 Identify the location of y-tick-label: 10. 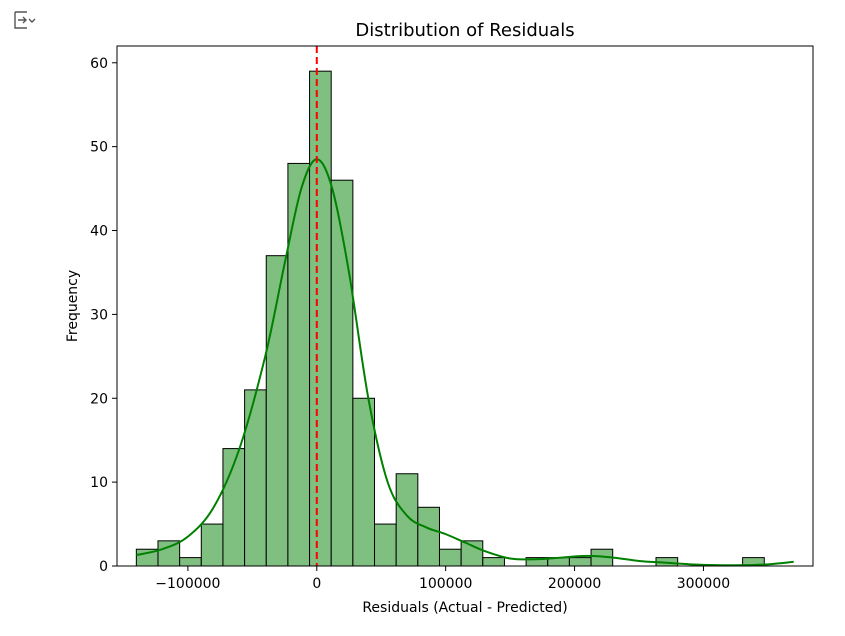
(99, 483).